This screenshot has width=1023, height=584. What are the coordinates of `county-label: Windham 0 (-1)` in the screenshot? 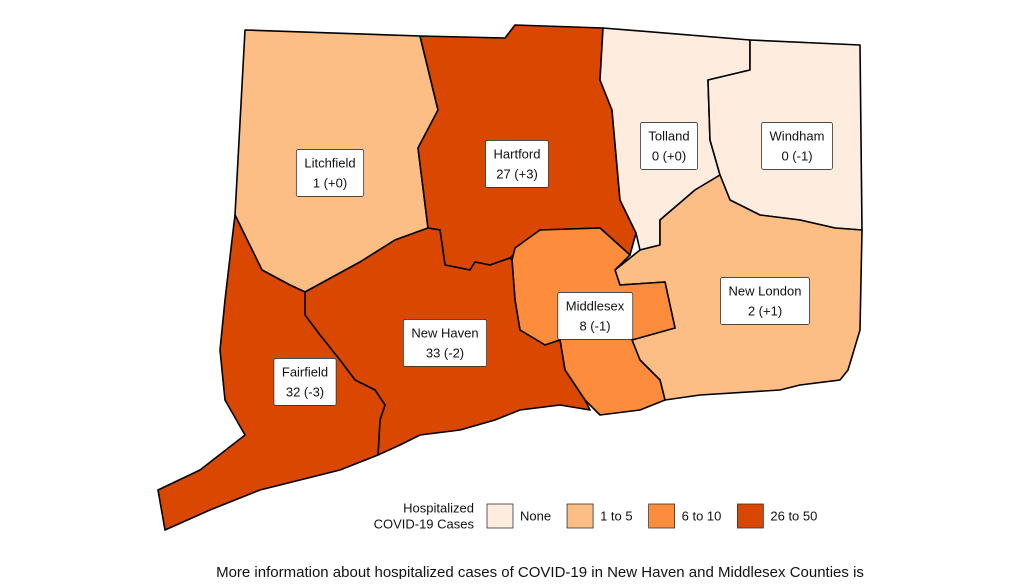 It's located at (797, 146).